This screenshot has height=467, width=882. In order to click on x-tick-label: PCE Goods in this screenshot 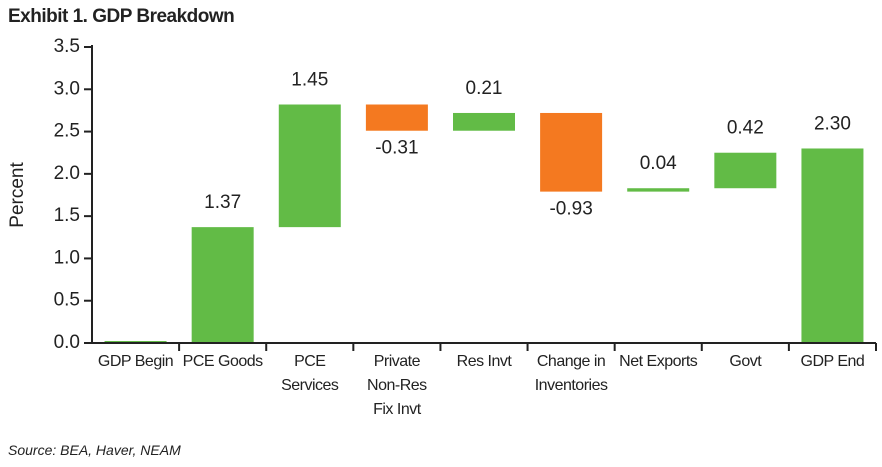, I will do `click(222, 361)`.